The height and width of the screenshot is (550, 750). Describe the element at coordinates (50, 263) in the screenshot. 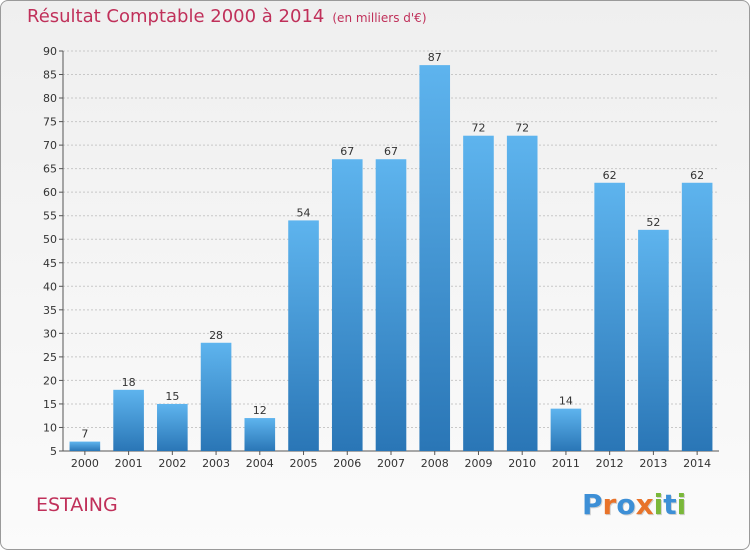

I see `y-tick-label-45: 45` at that location.